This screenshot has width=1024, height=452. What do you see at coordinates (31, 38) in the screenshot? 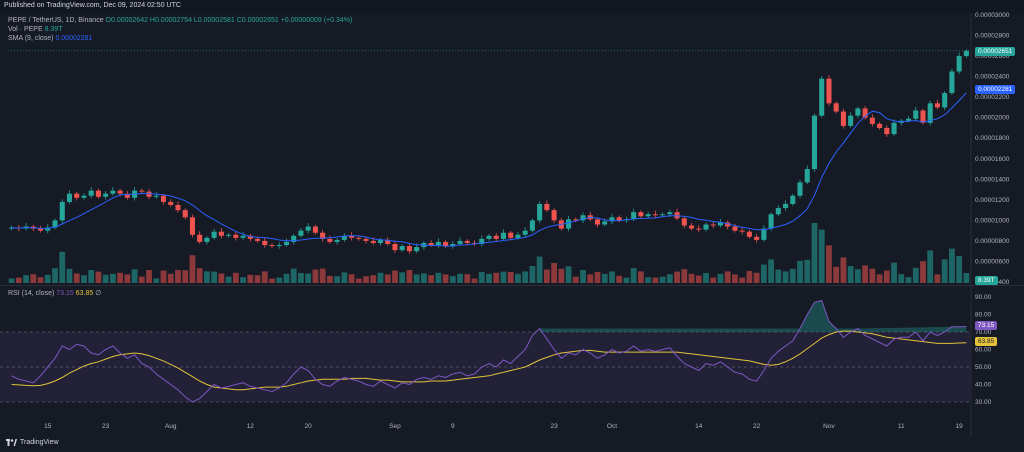
I see `sma-label: SMA (9, close)` at bounding box center [31, 38].